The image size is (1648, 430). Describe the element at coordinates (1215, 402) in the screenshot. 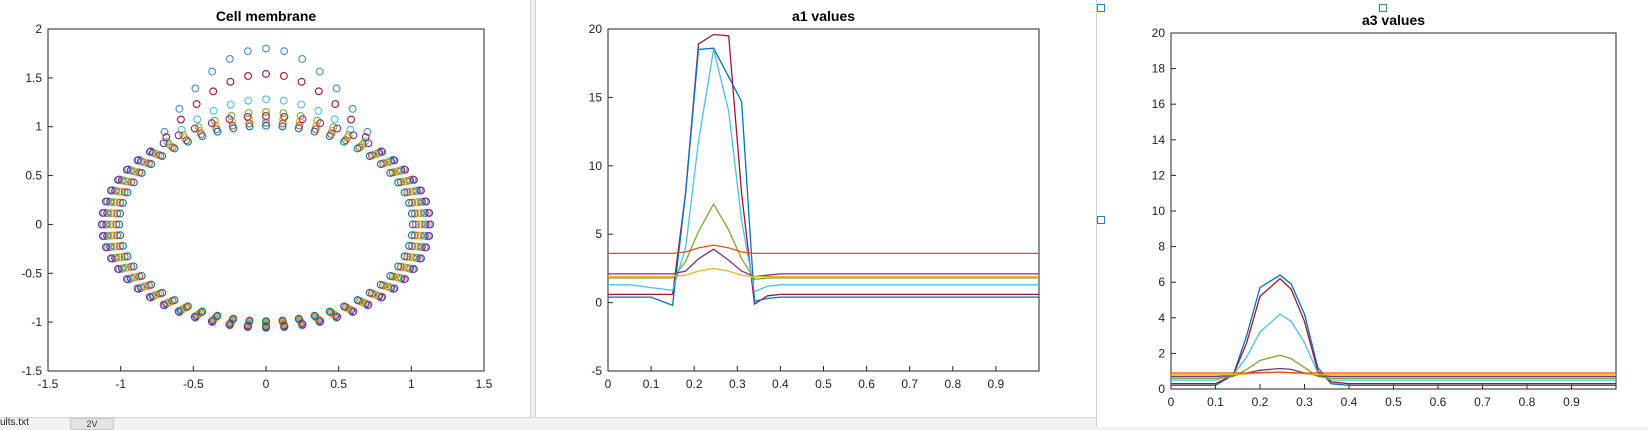

I see `x-tick-label: 0.1` at that location.